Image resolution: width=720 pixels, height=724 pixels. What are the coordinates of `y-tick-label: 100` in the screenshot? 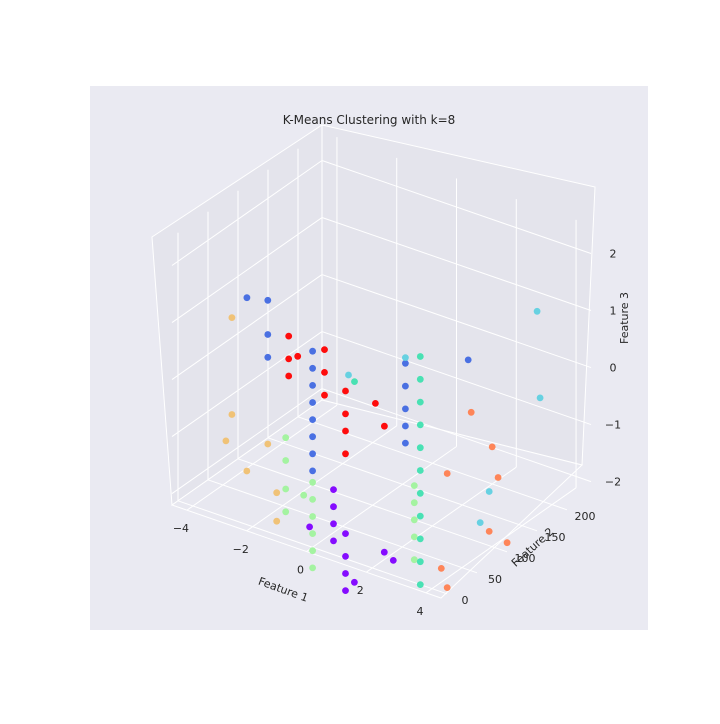 It's located at (525, 558).